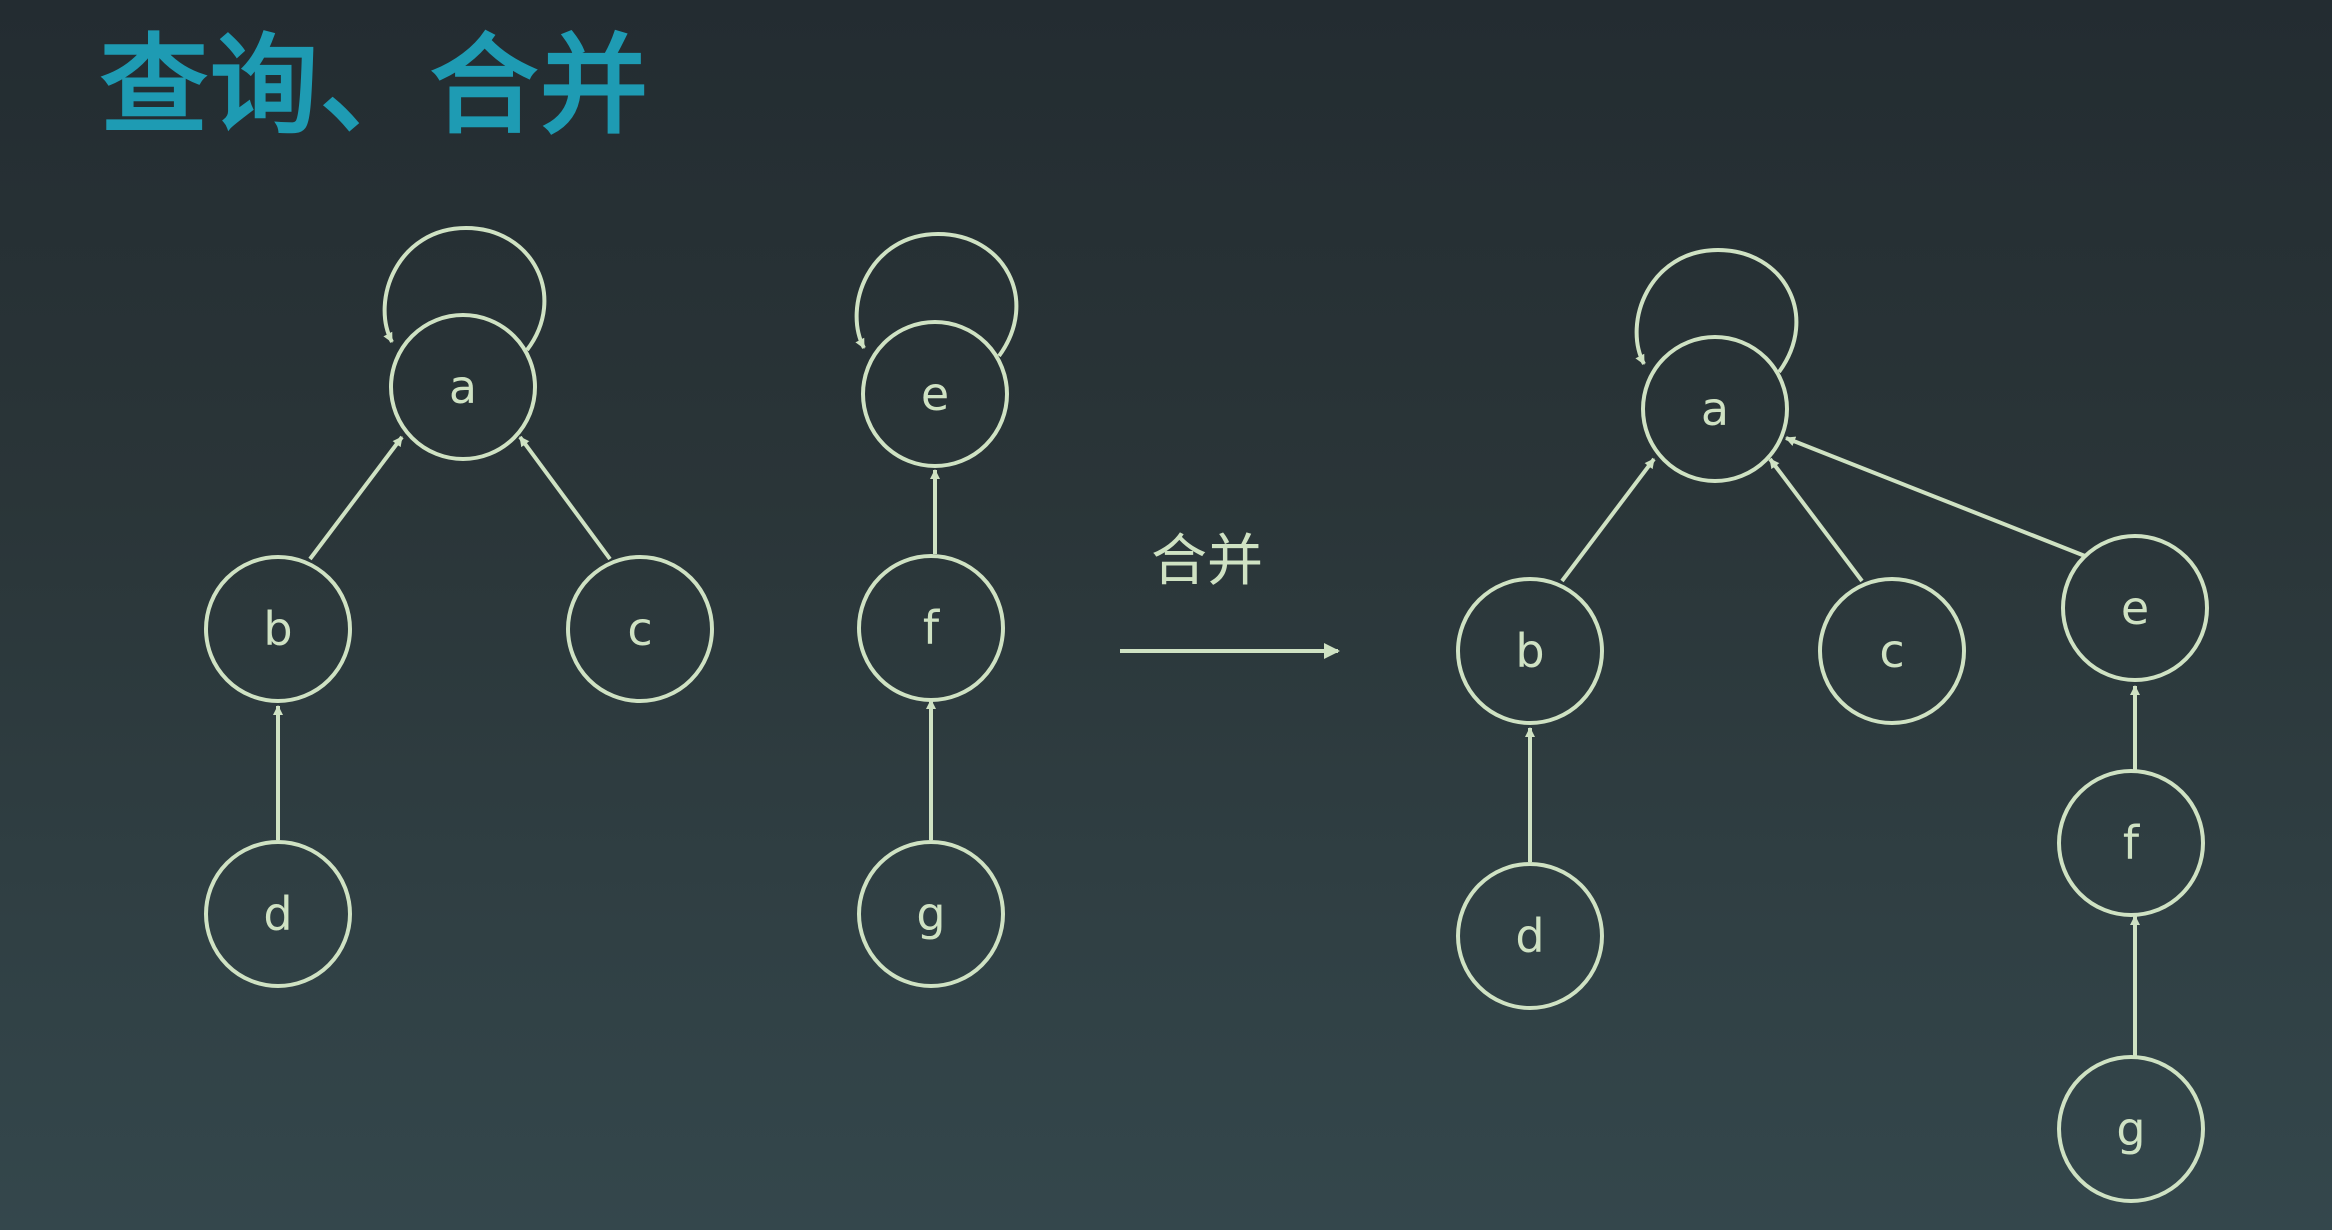  I want to click on merge-arrow: 合并, so click(1230, 594).